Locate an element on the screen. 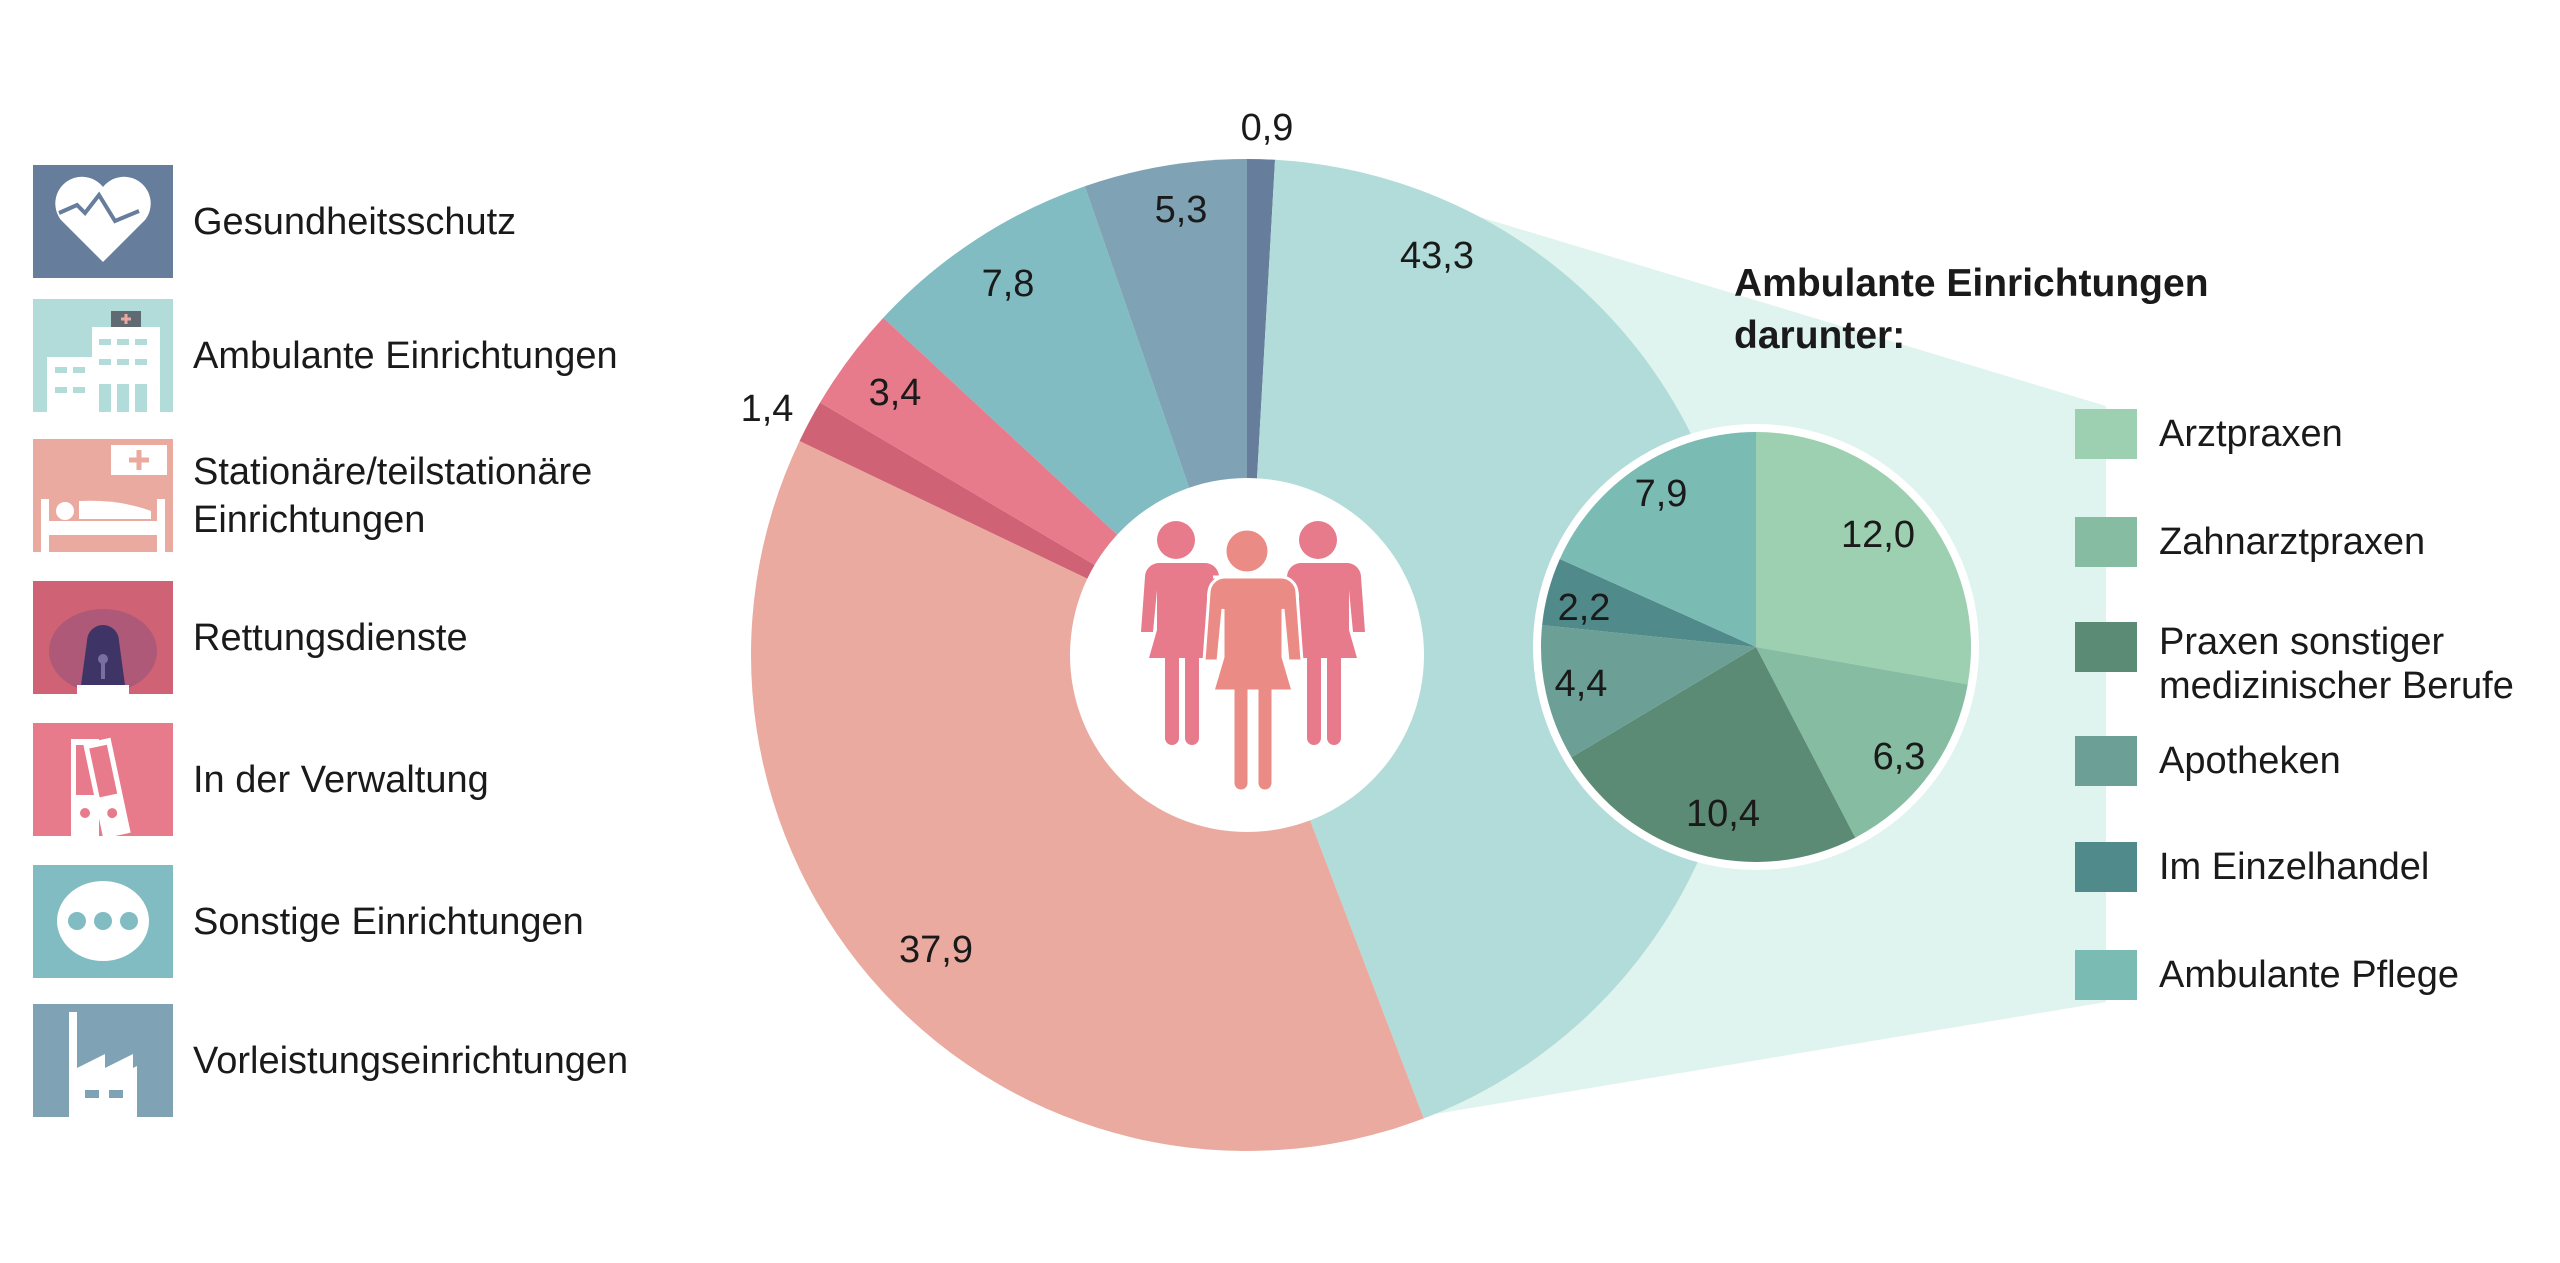  clinic-building-icon is located at coordinates (103, 355).